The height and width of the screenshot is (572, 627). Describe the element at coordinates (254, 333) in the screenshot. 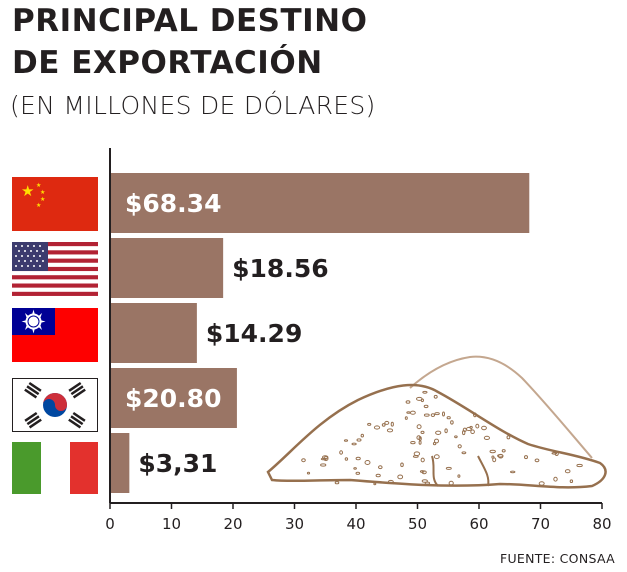

I see `bar-value-label: $14.29` at that location.